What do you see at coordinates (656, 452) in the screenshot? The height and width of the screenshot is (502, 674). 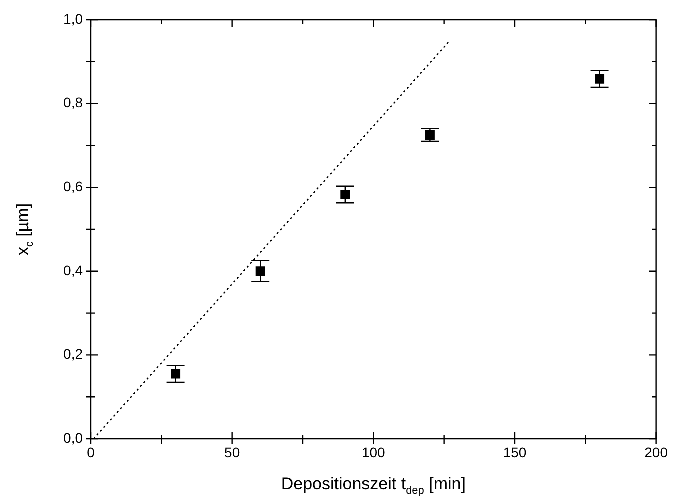 I see `x-tick-label: 200` at bounding box center [656, 452].